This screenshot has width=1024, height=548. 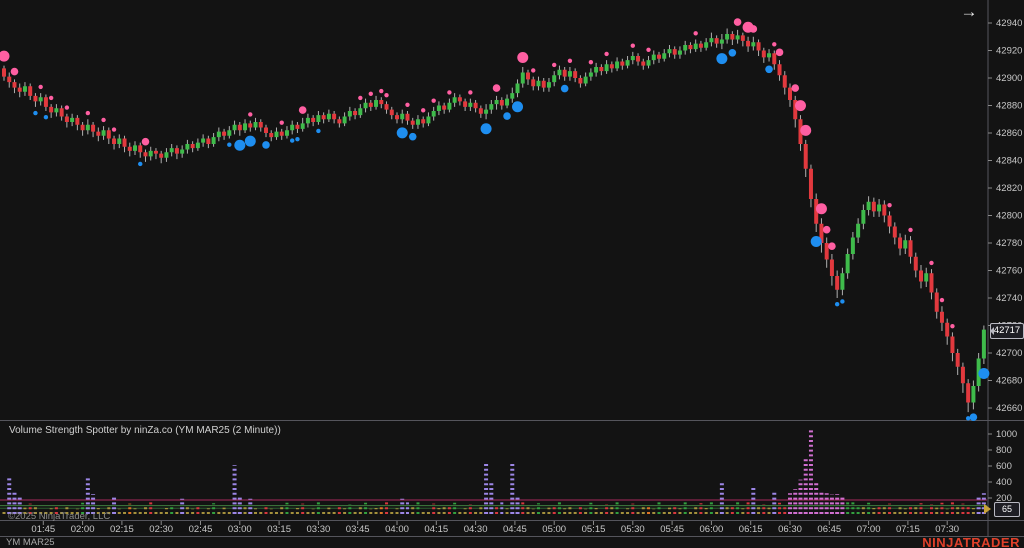 What do you see at coordinates (1009, 271) in the screenshot?
I see `svg-text: 42760` at bounding box center [1009, 271].